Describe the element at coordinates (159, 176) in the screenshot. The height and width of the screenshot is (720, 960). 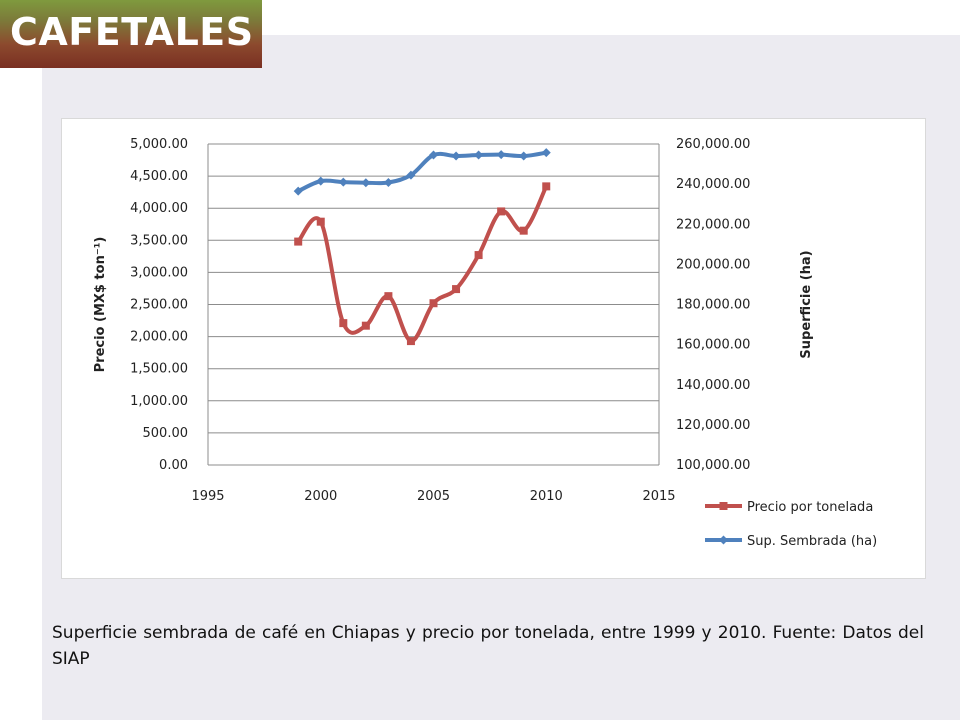
I see `left-axis-tick-label: 4,500.00` at that location.